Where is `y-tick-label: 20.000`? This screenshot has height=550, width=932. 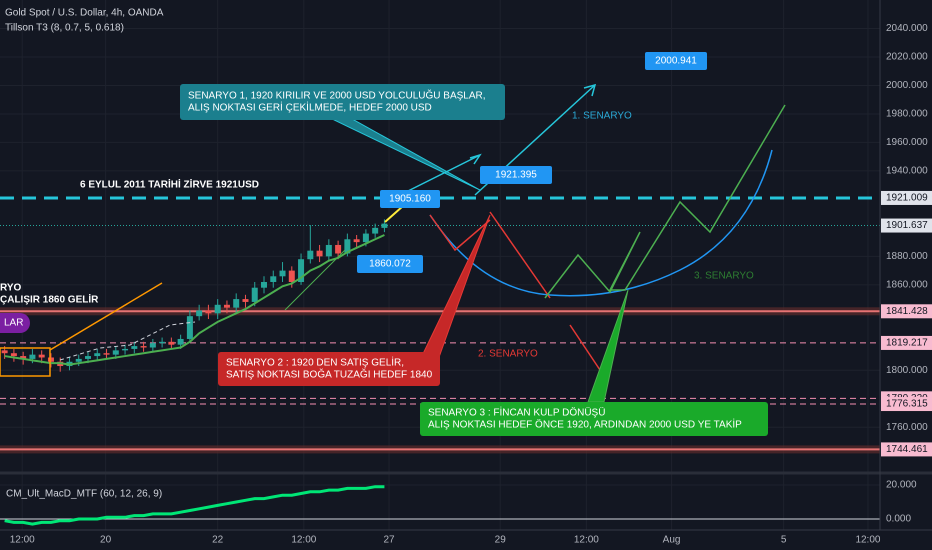
y-tick-label: 20.000 is located at coordinates (901, 485).